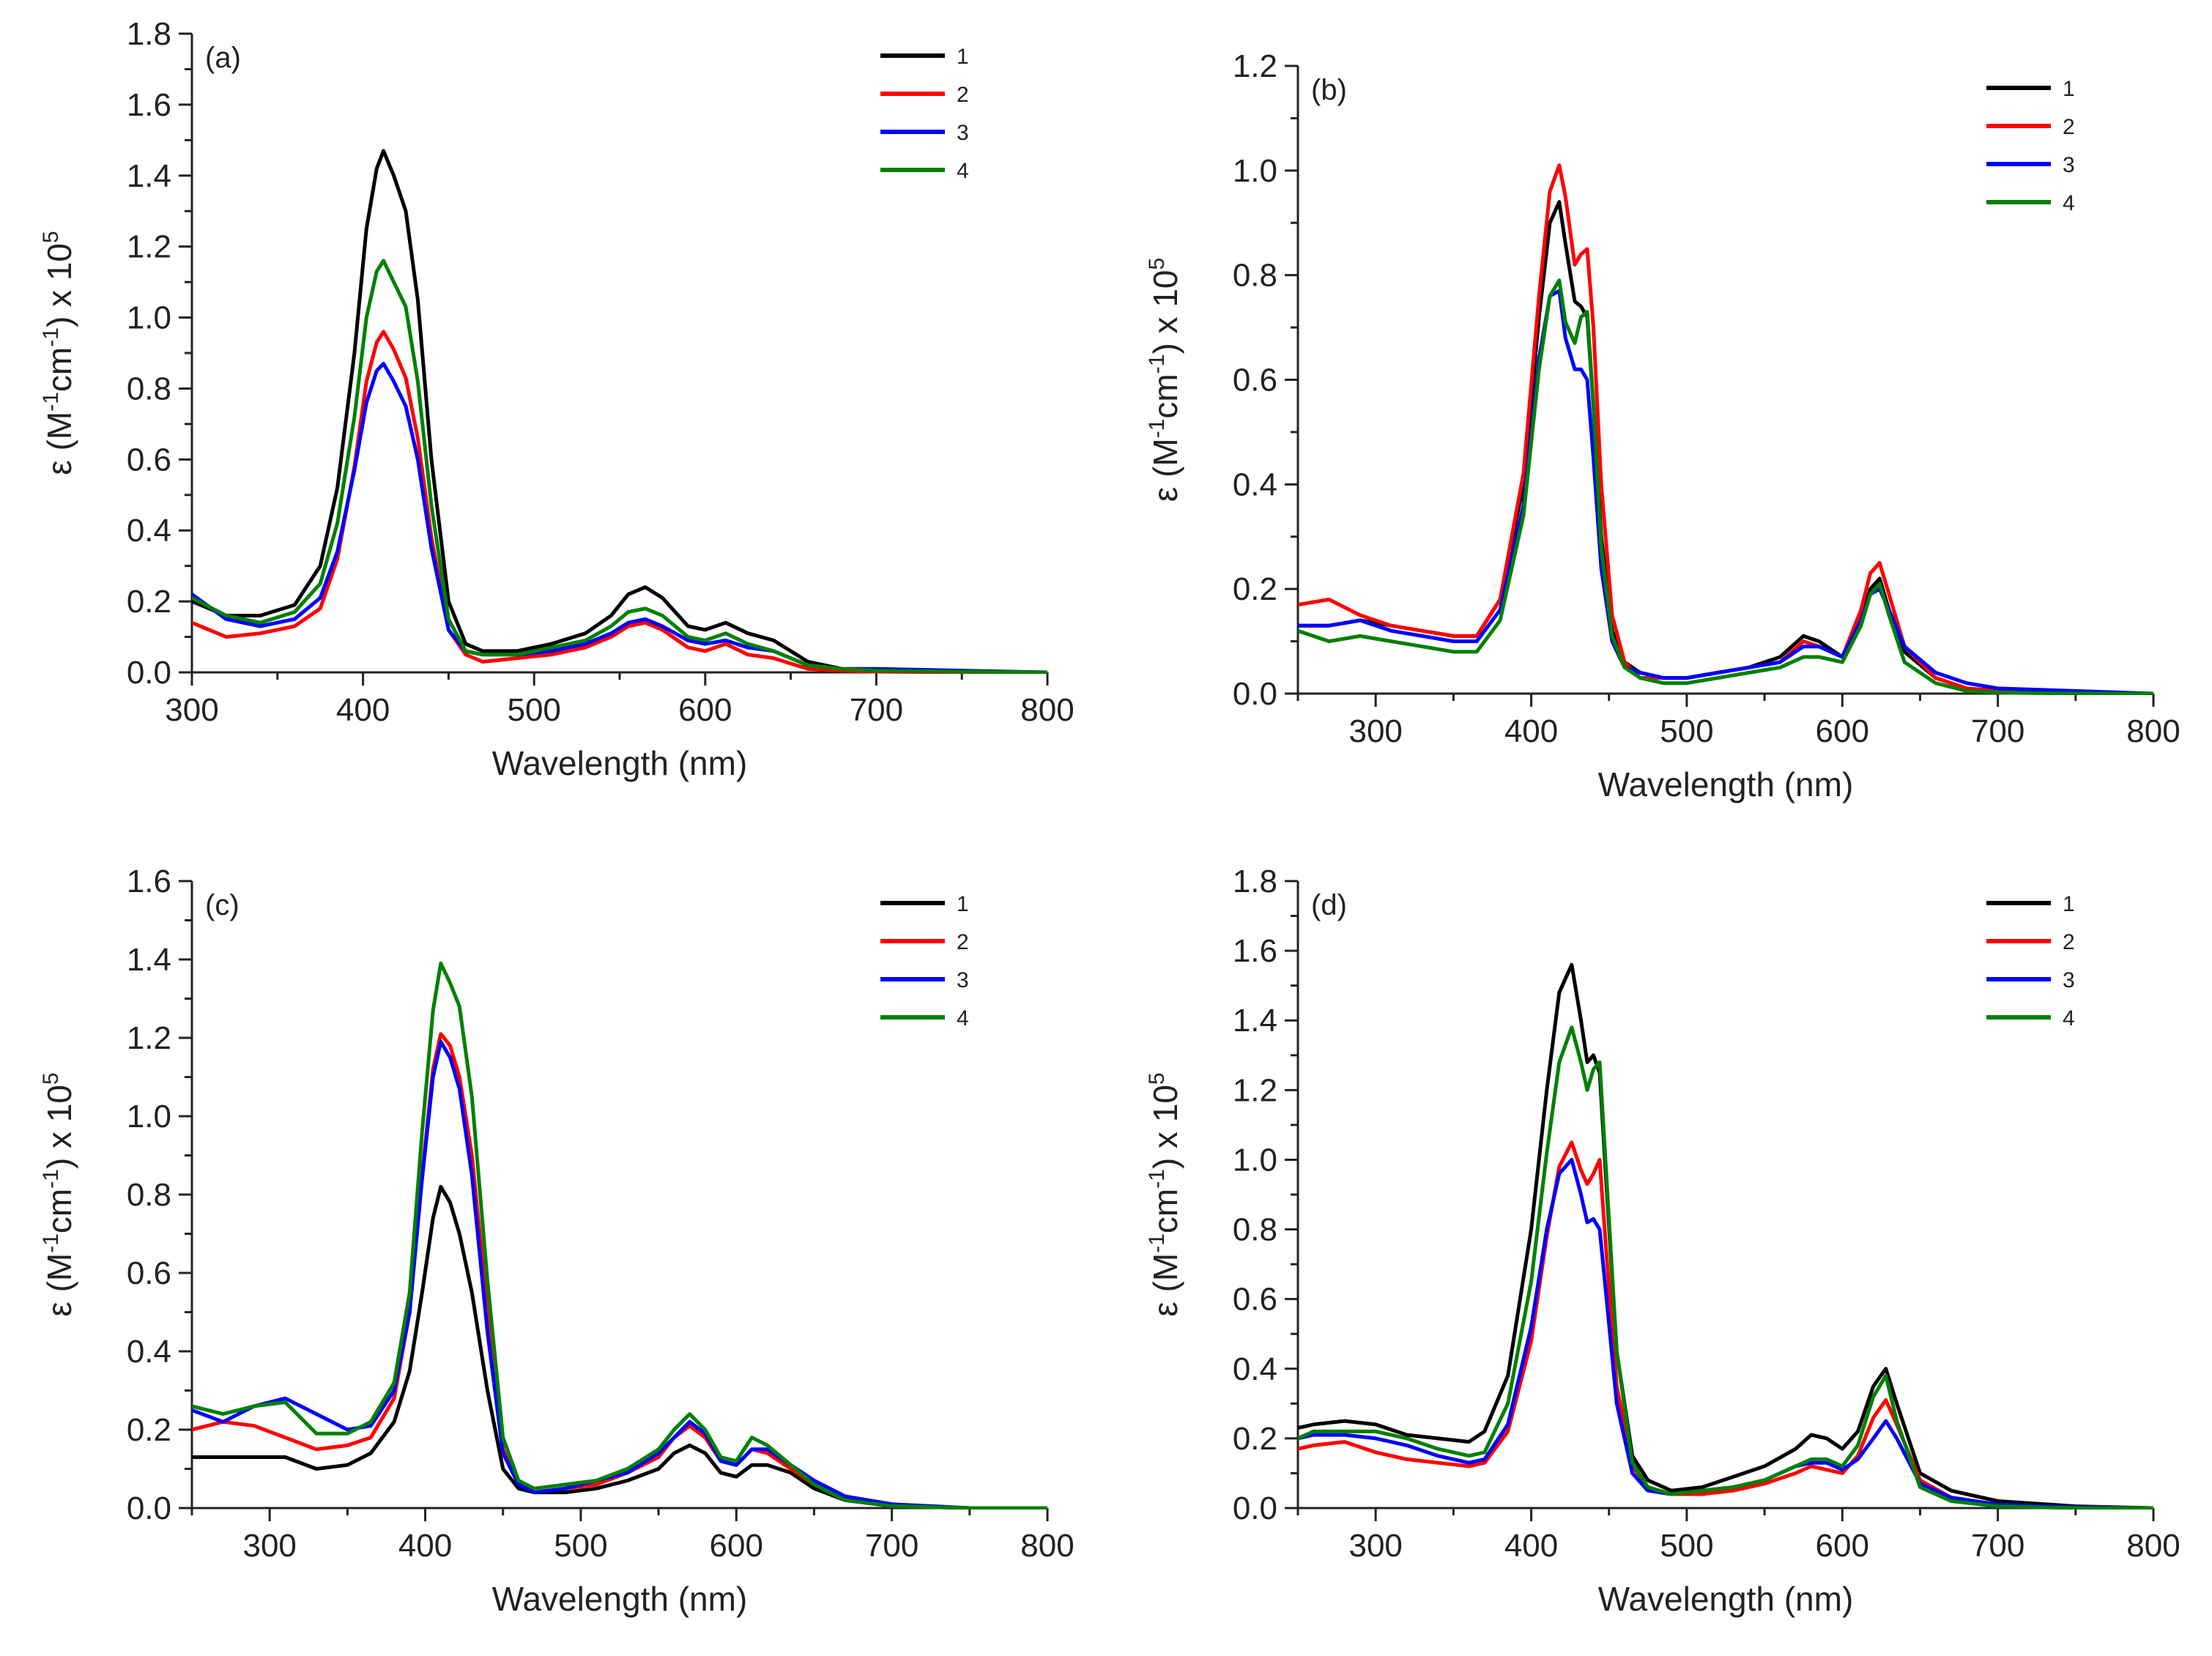  What do you see at coordinates (222, 905) in the screenshot?
I see `panel-label: (c)` at bounding box center [222, 905].